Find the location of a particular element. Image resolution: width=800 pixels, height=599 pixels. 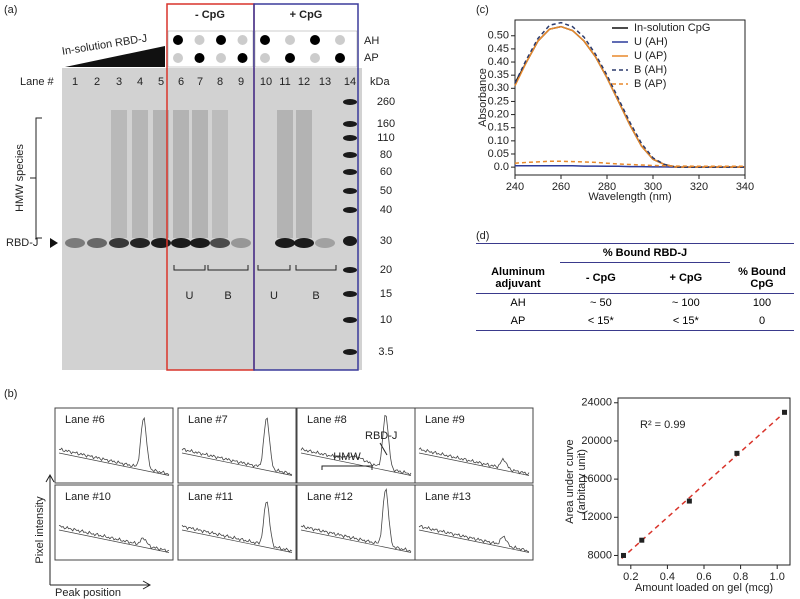

trace-box is located at coordinates (237, 445).